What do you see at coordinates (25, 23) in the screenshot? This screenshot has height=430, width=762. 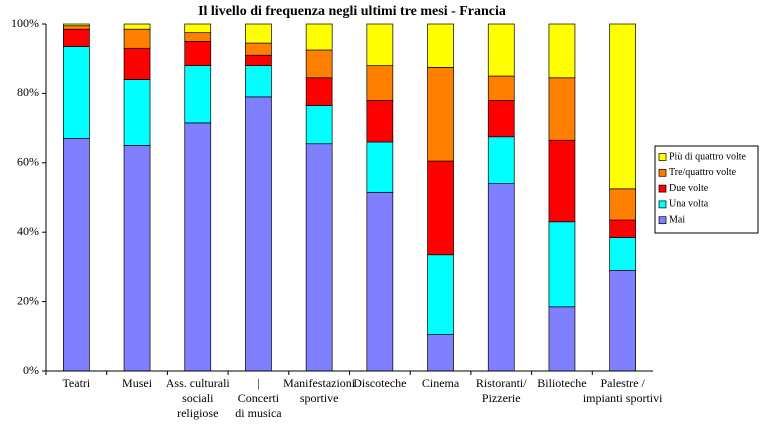 I see `y-tick-label: 100%` at bounding box center [25, 23].